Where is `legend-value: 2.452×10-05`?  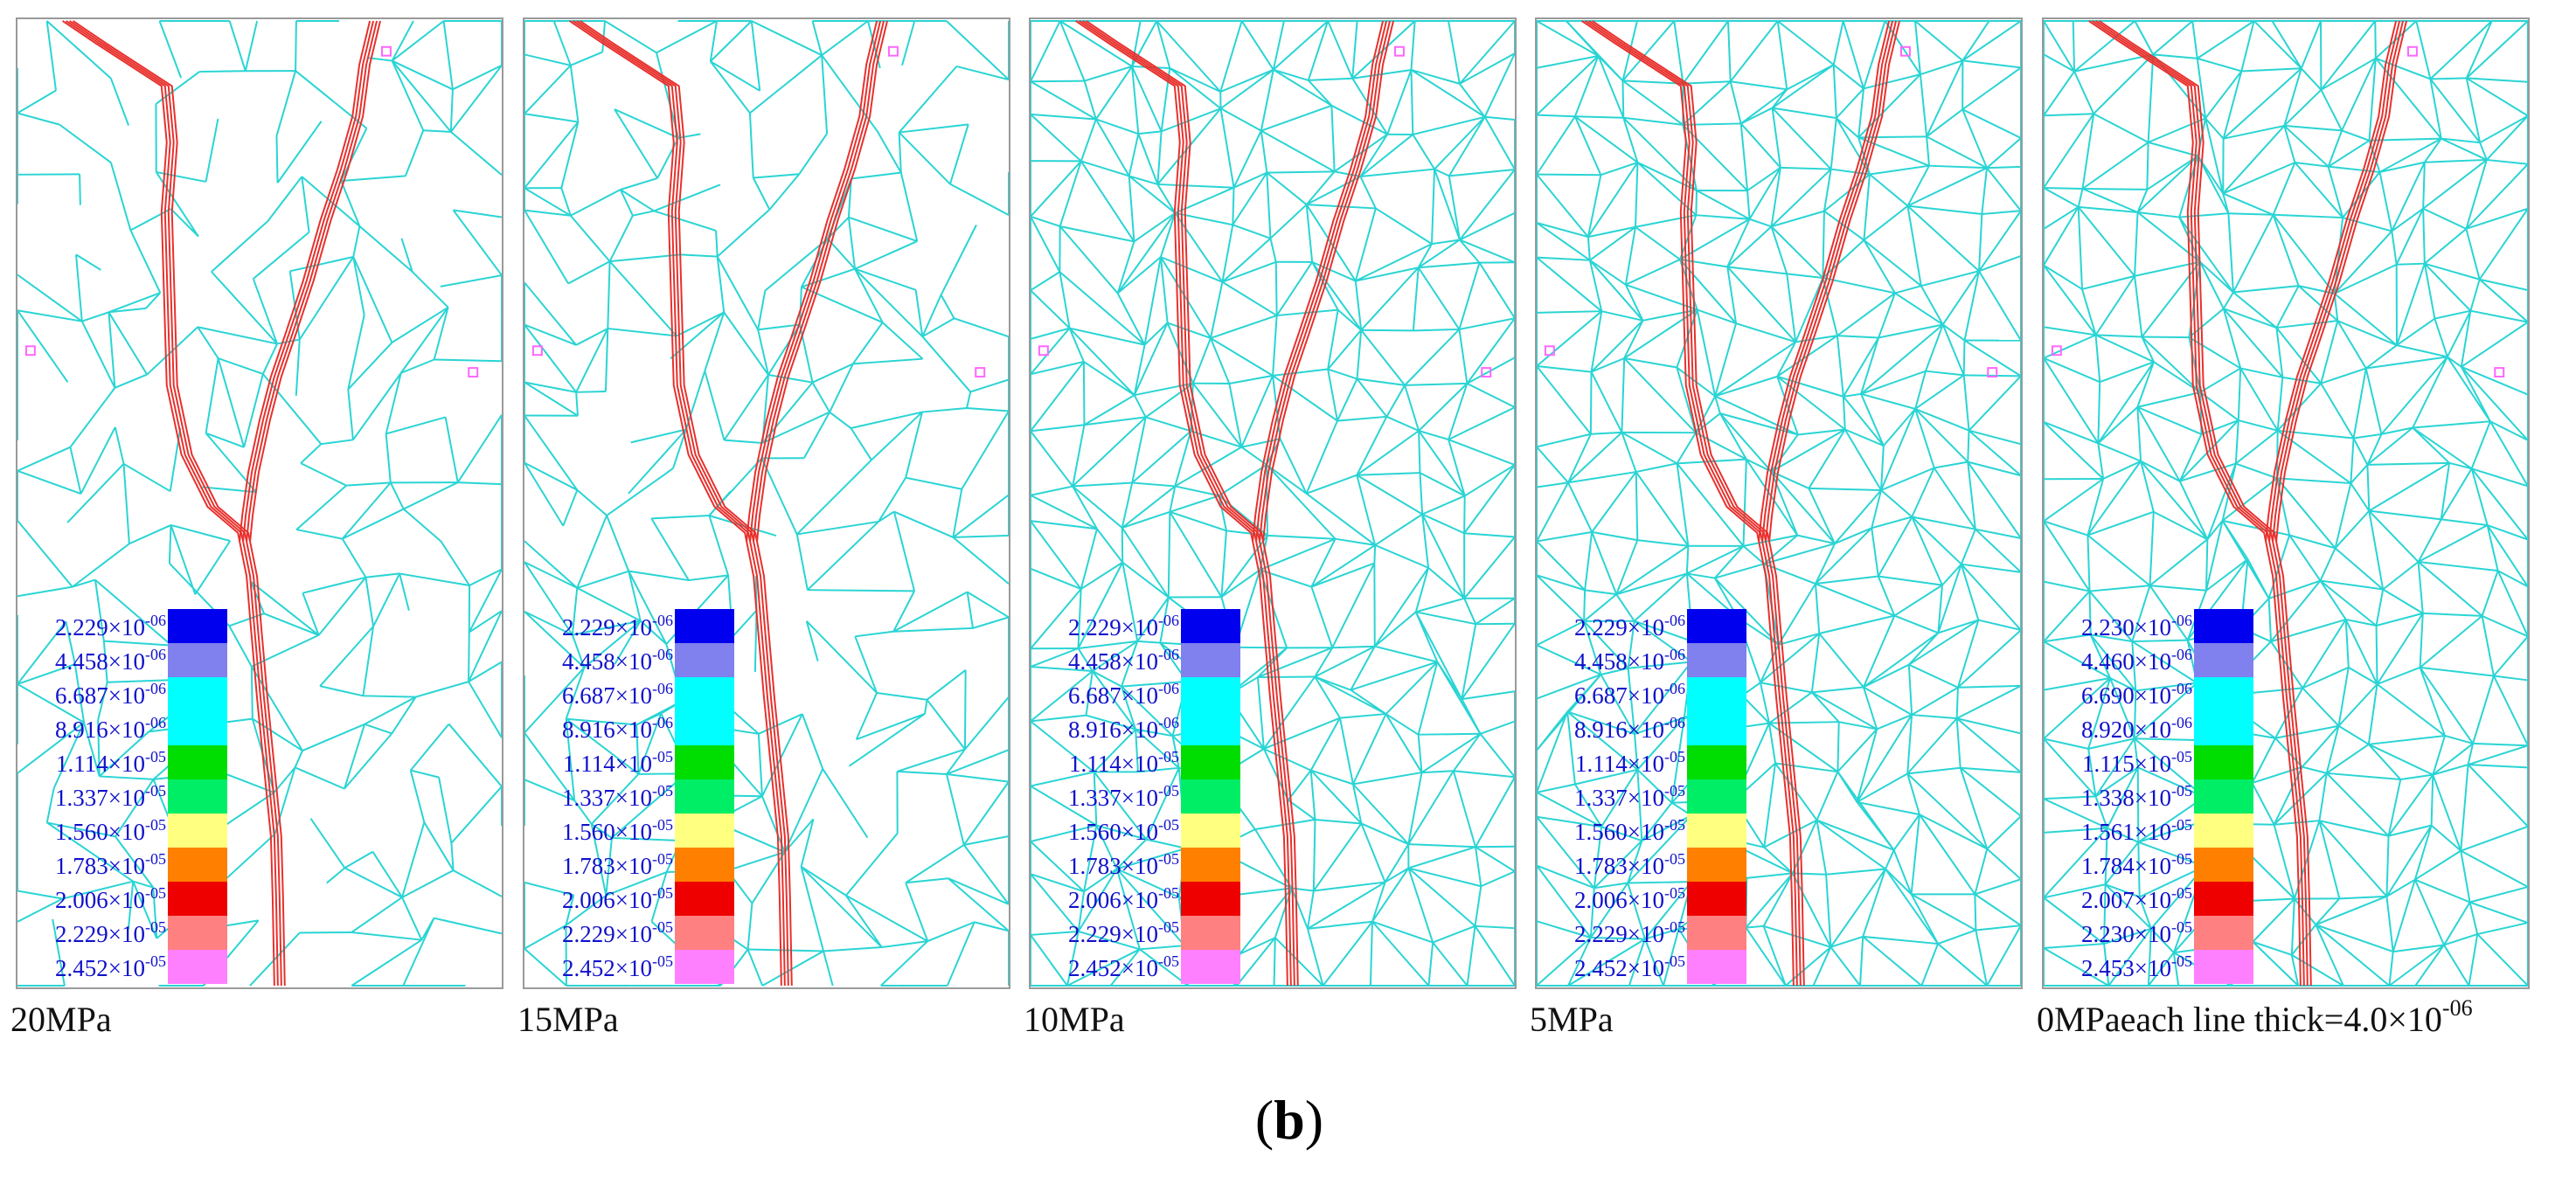
legend-value: 2.452×10-05 is located at coordinates (617, 967).